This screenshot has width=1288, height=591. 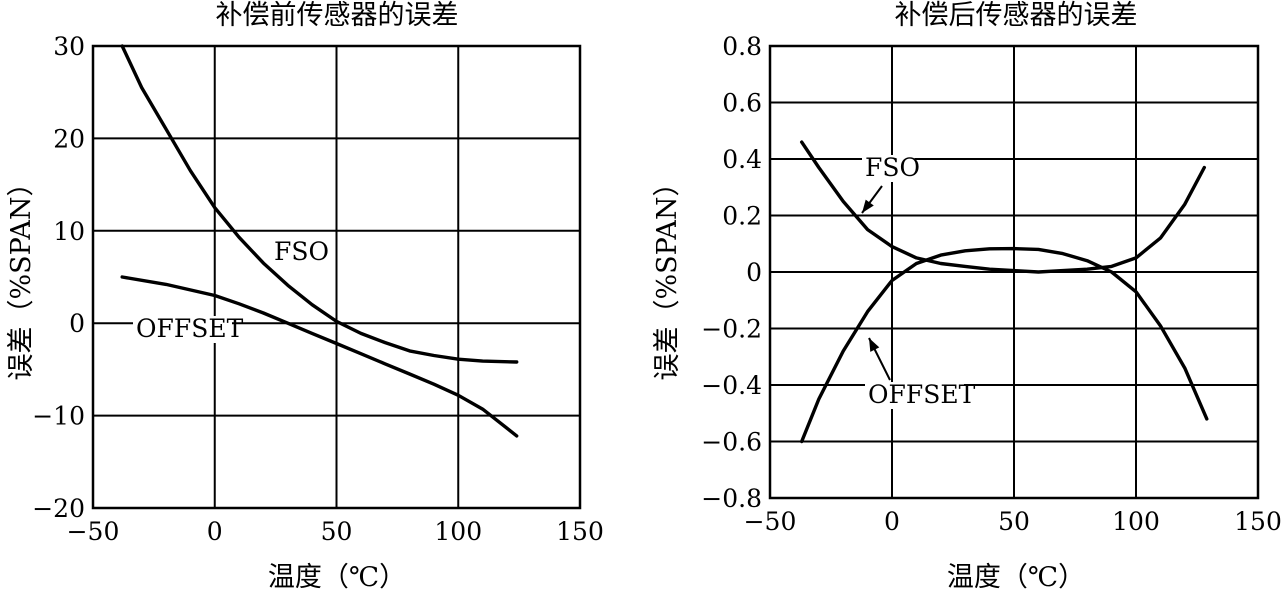 What do you see at coordinates (868, 206) in the screenshot?
I see `fso-leader-arrow-head` at bounding box center [868, 206].